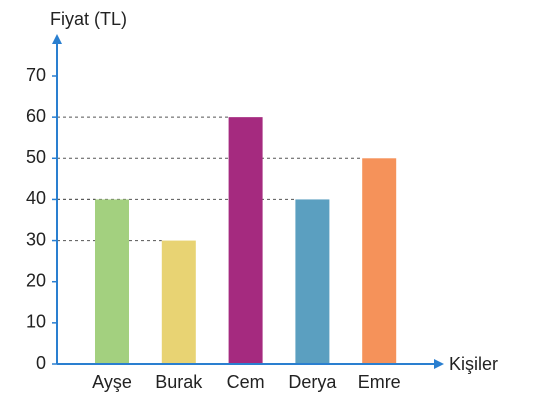  Describe the element at coordinates (36, 280) in the screenshot. I see `y-tick-label: 20` at that location.